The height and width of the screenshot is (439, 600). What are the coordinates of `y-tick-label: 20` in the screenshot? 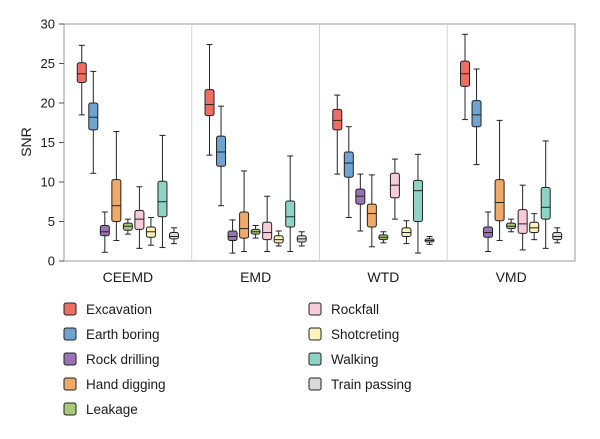 It's located at (48, 103).